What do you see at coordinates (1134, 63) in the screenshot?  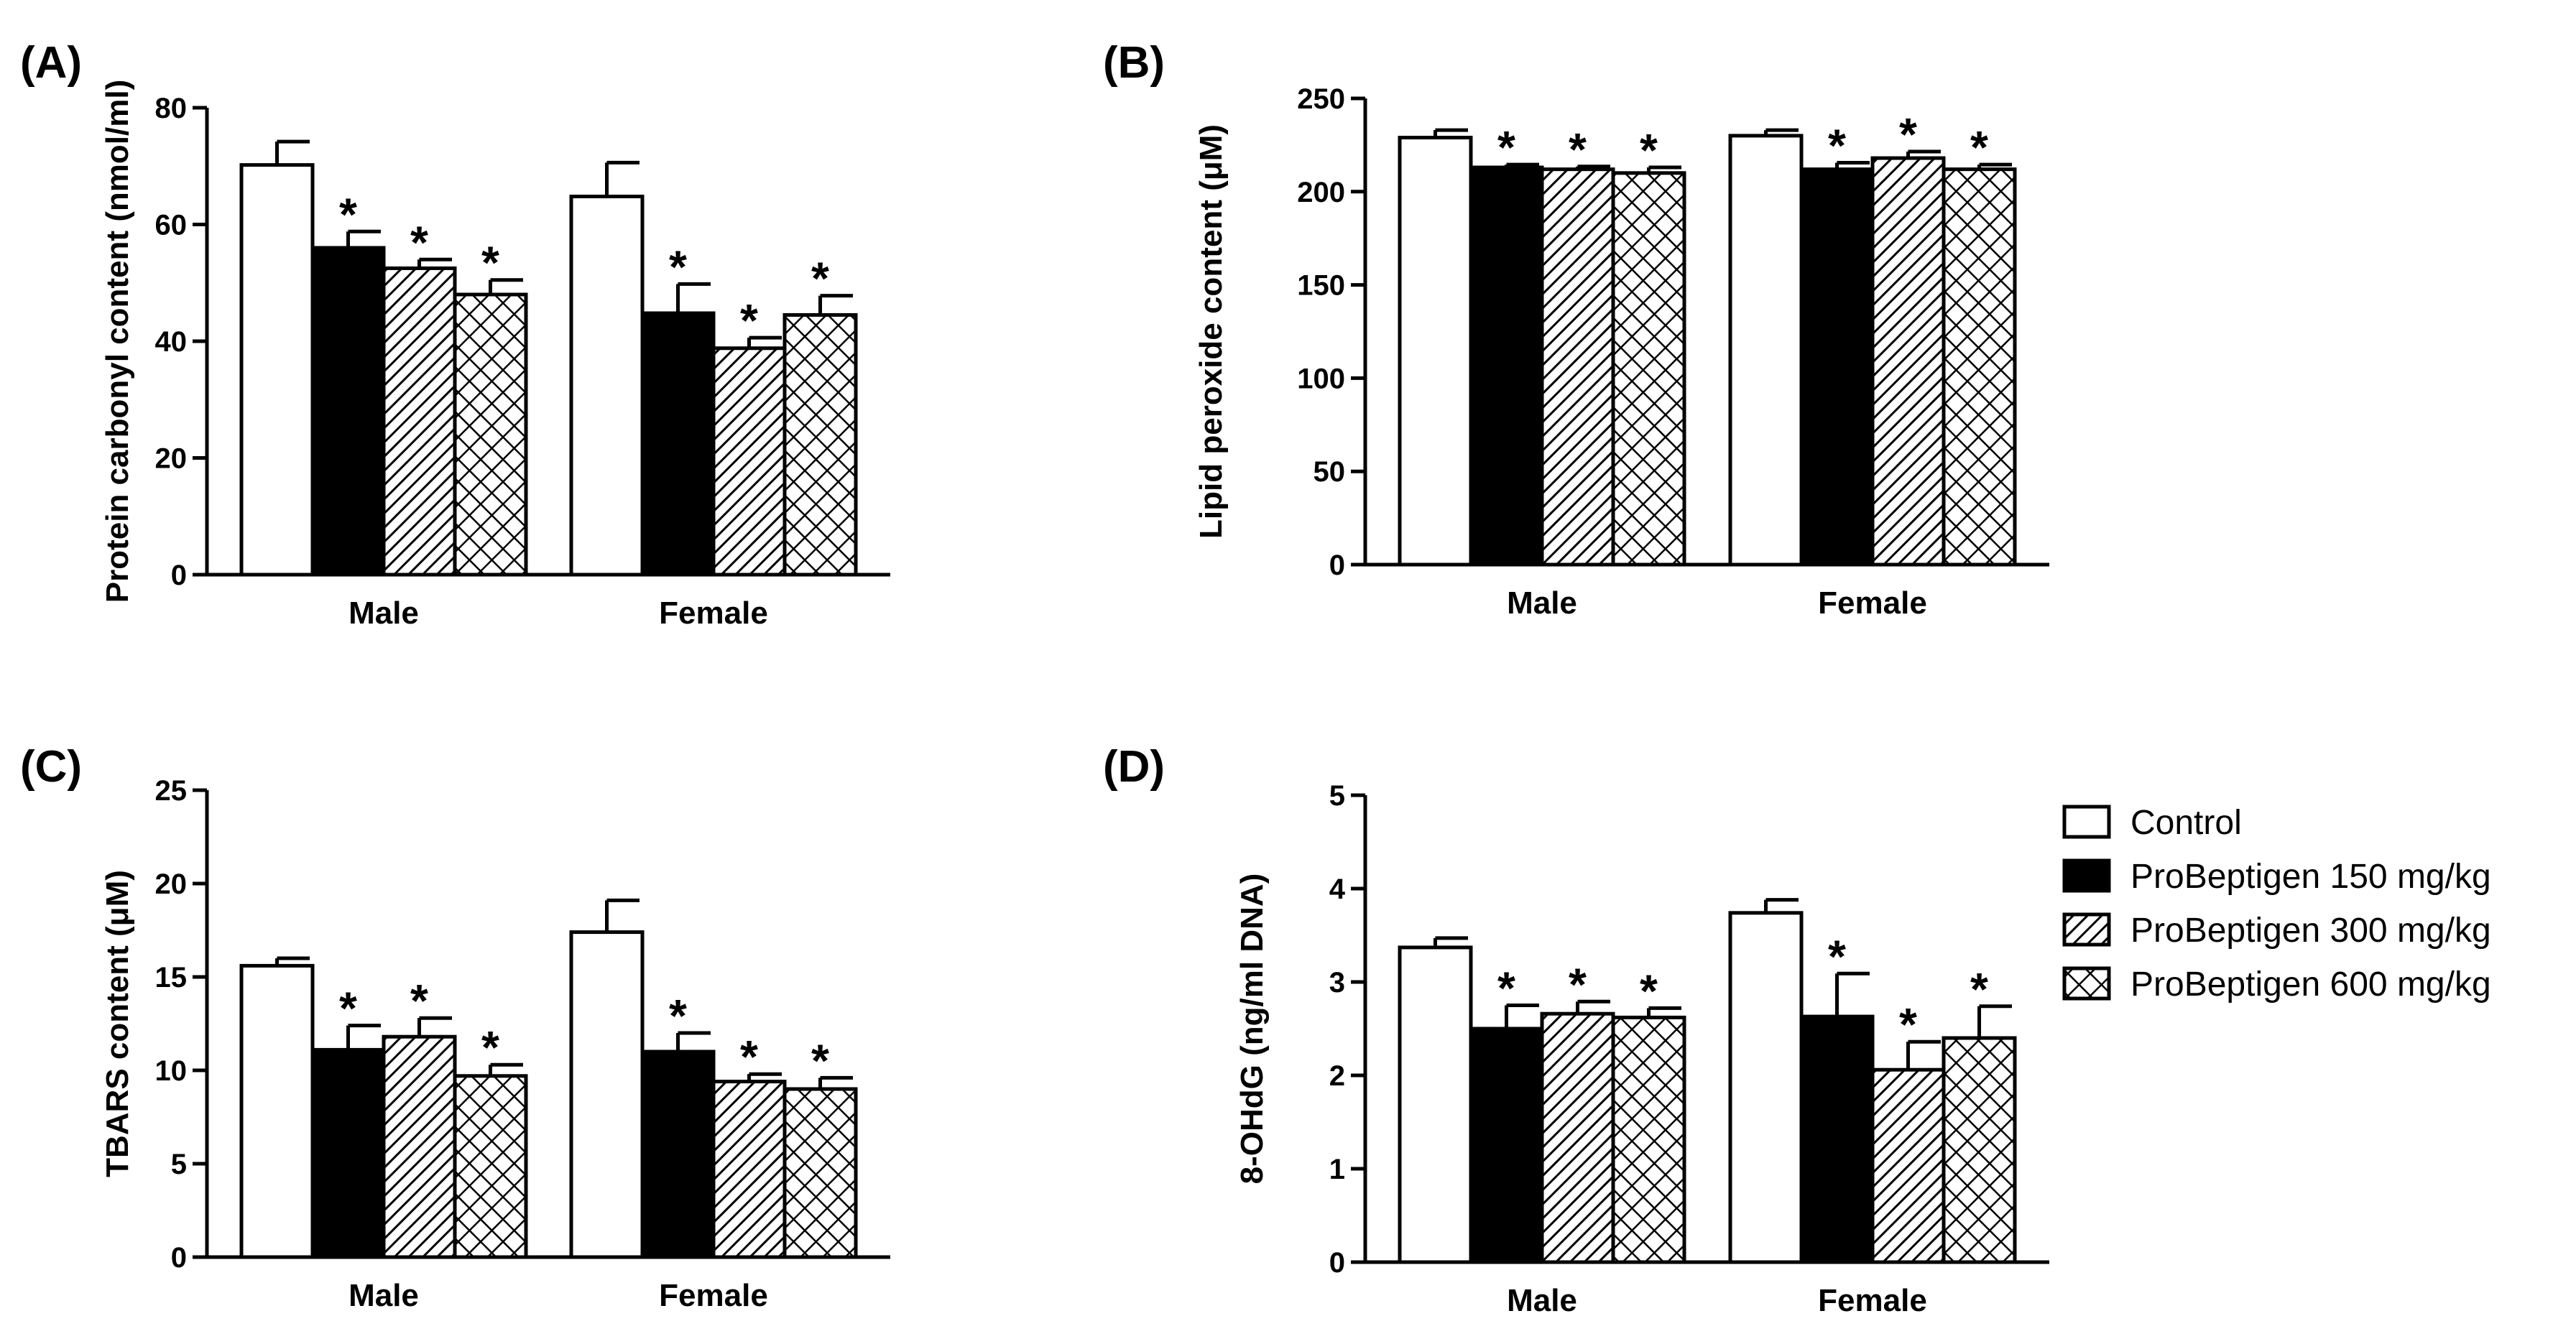 I see `panel-label: (B)` at bounding box center [1134, 63].